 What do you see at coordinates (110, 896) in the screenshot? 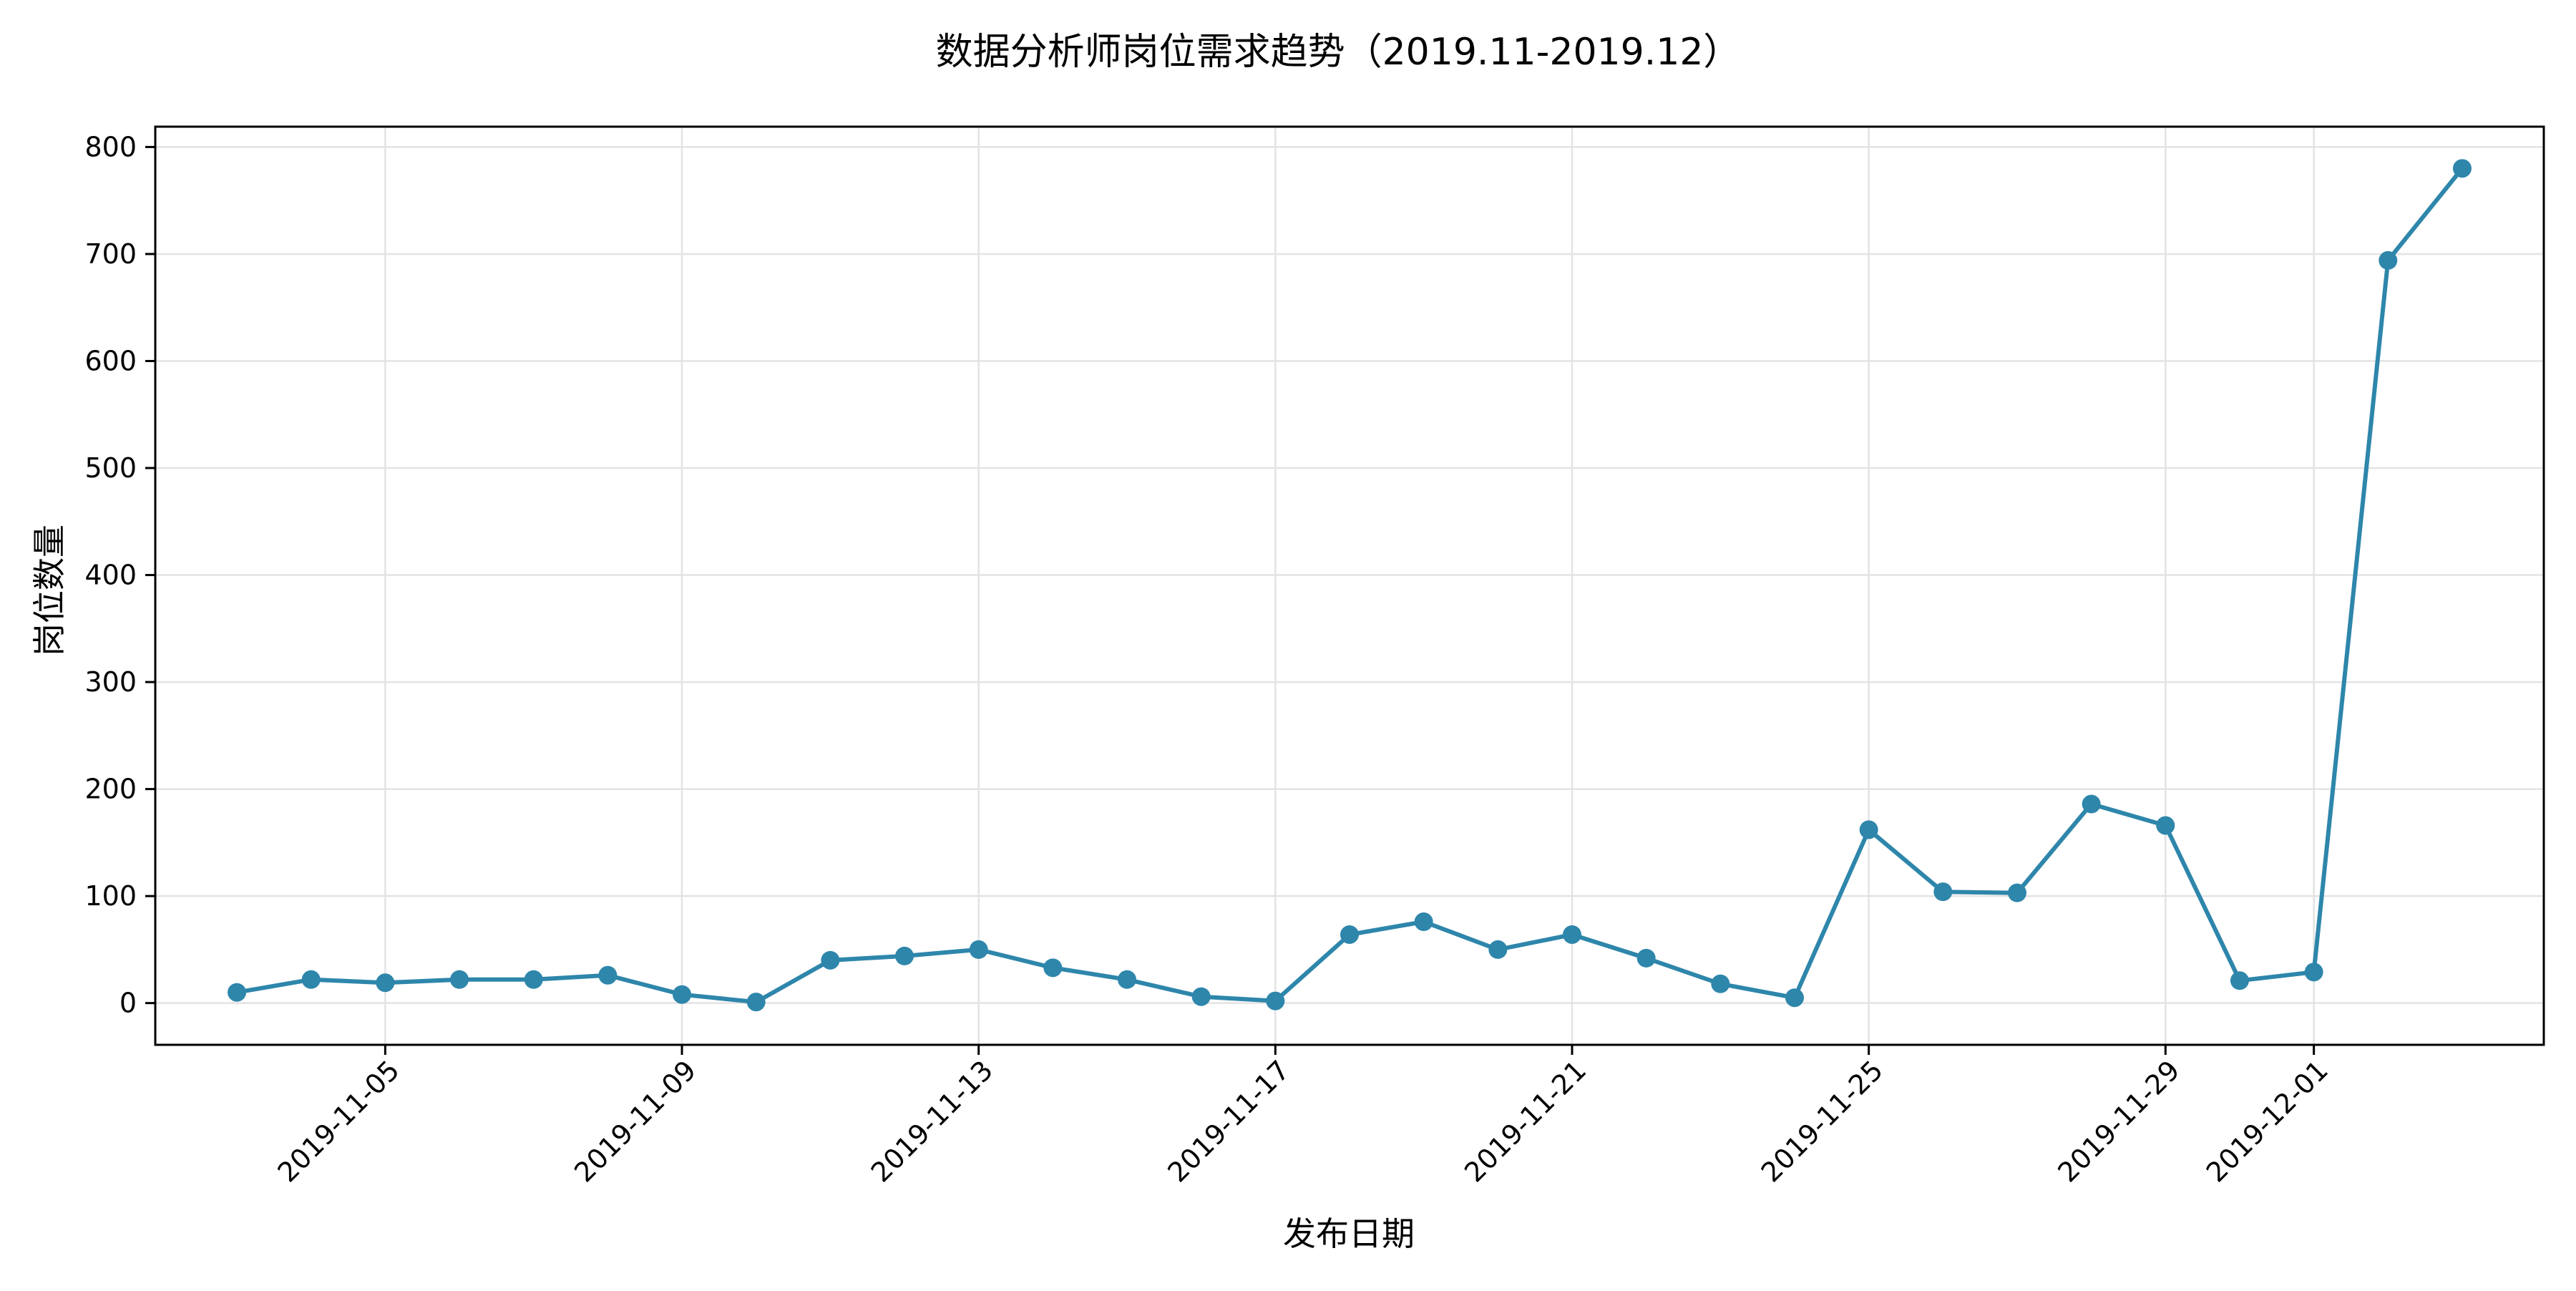
I see `y-tick-label: 100` at bounding box center [110, 896].